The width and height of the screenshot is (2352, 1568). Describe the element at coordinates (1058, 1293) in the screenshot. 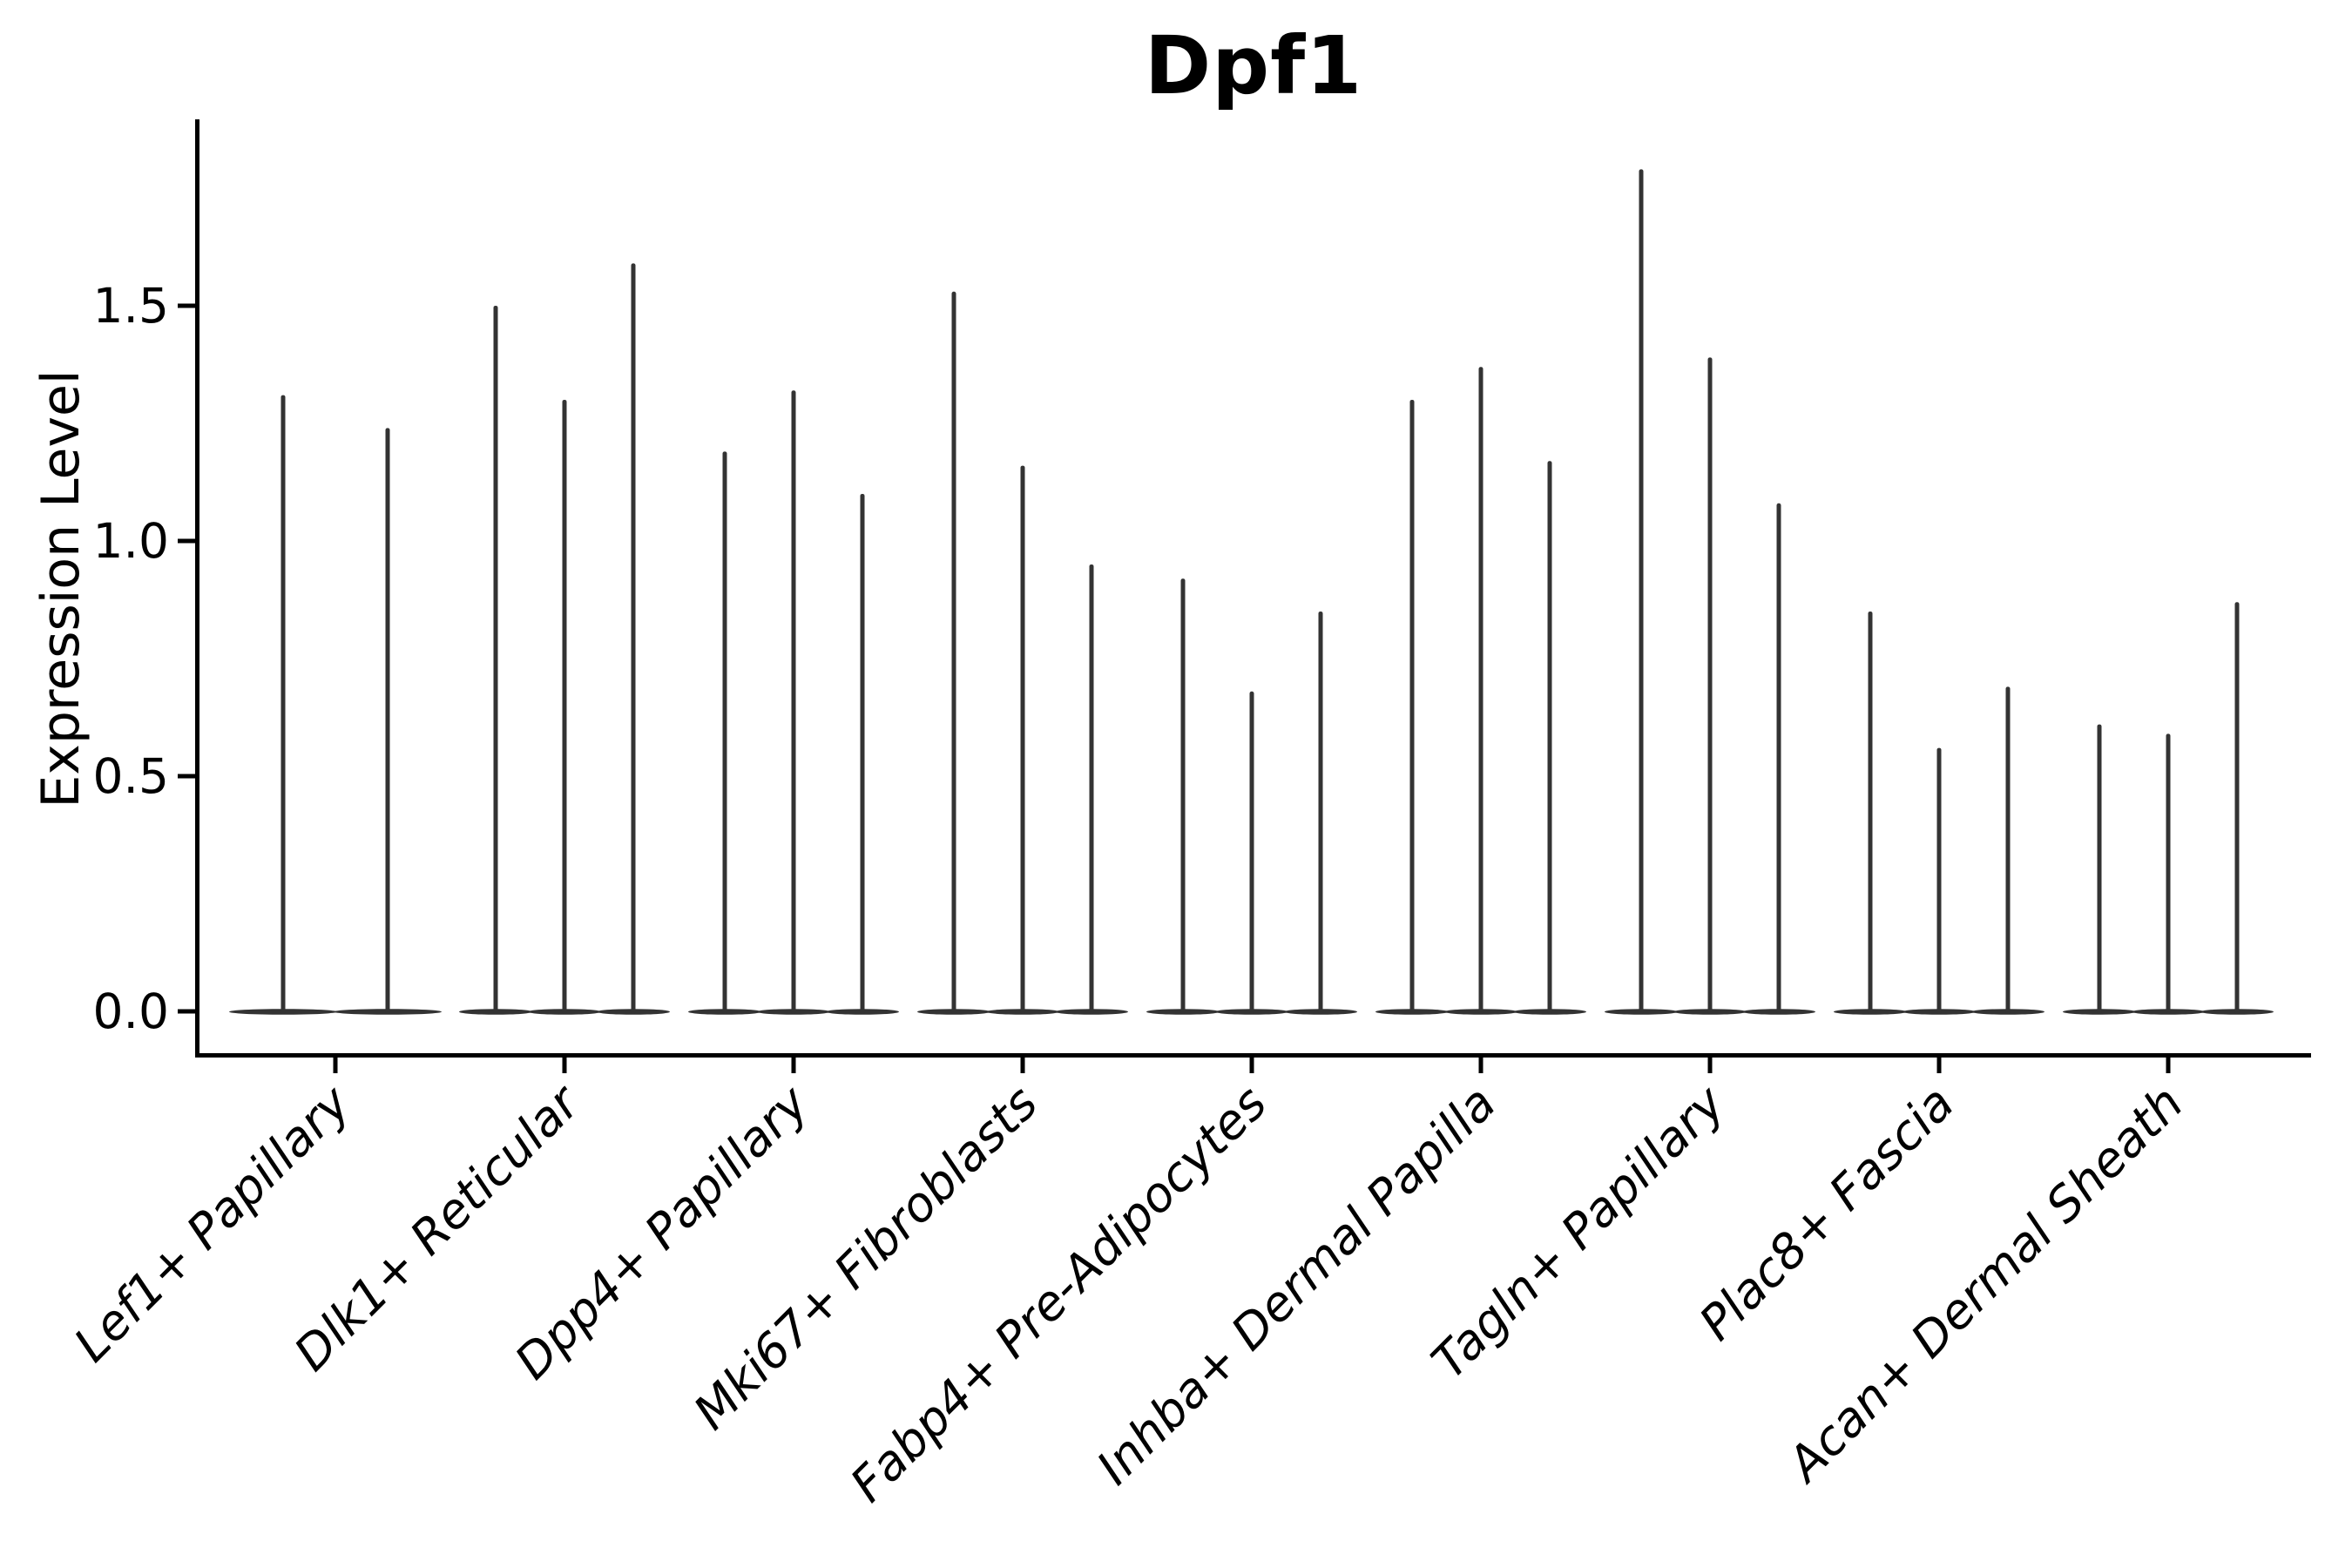

I see `x-tick-label: Fabp4+ Pre-Adipocytes` at that location.